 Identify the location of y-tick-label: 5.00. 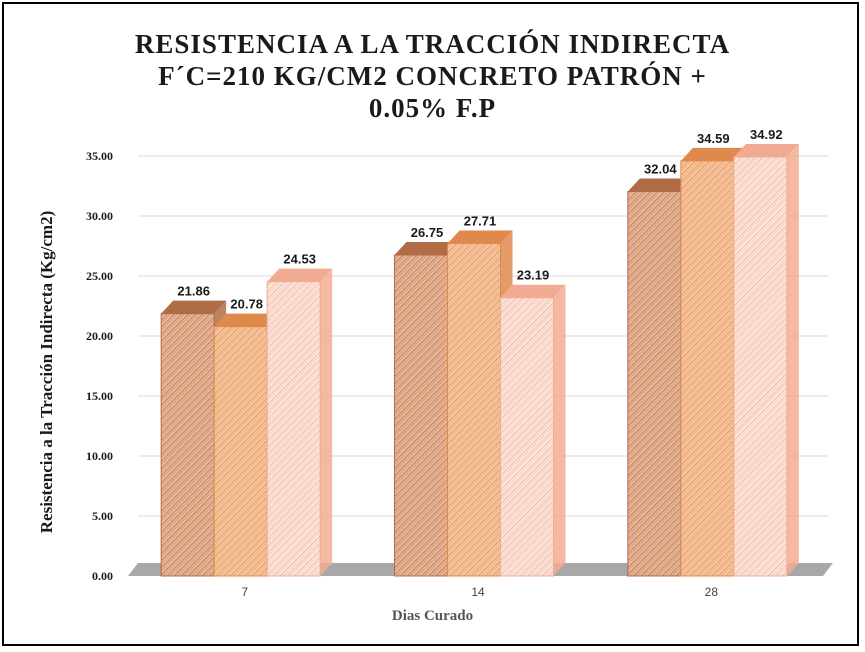
(102, 516).